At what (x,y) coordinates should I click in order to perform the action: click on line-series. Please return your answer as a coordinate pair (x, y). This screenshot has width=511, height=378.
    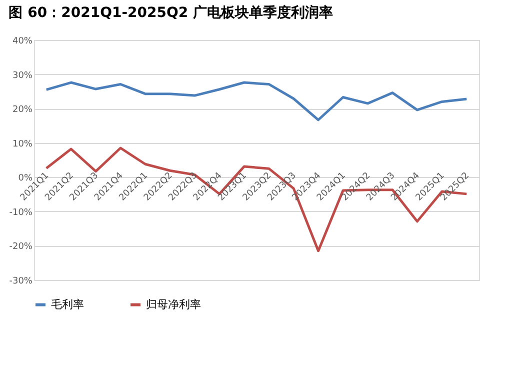
    Looking at the image, I should click on (256, 101).